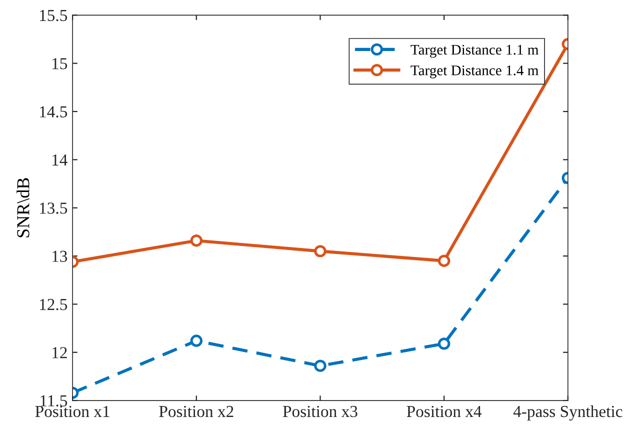  What do you see at coordinates (72, 412) in the screenshot?
I see `x-tick-label: Position x1` at bounding box center [72, 412].